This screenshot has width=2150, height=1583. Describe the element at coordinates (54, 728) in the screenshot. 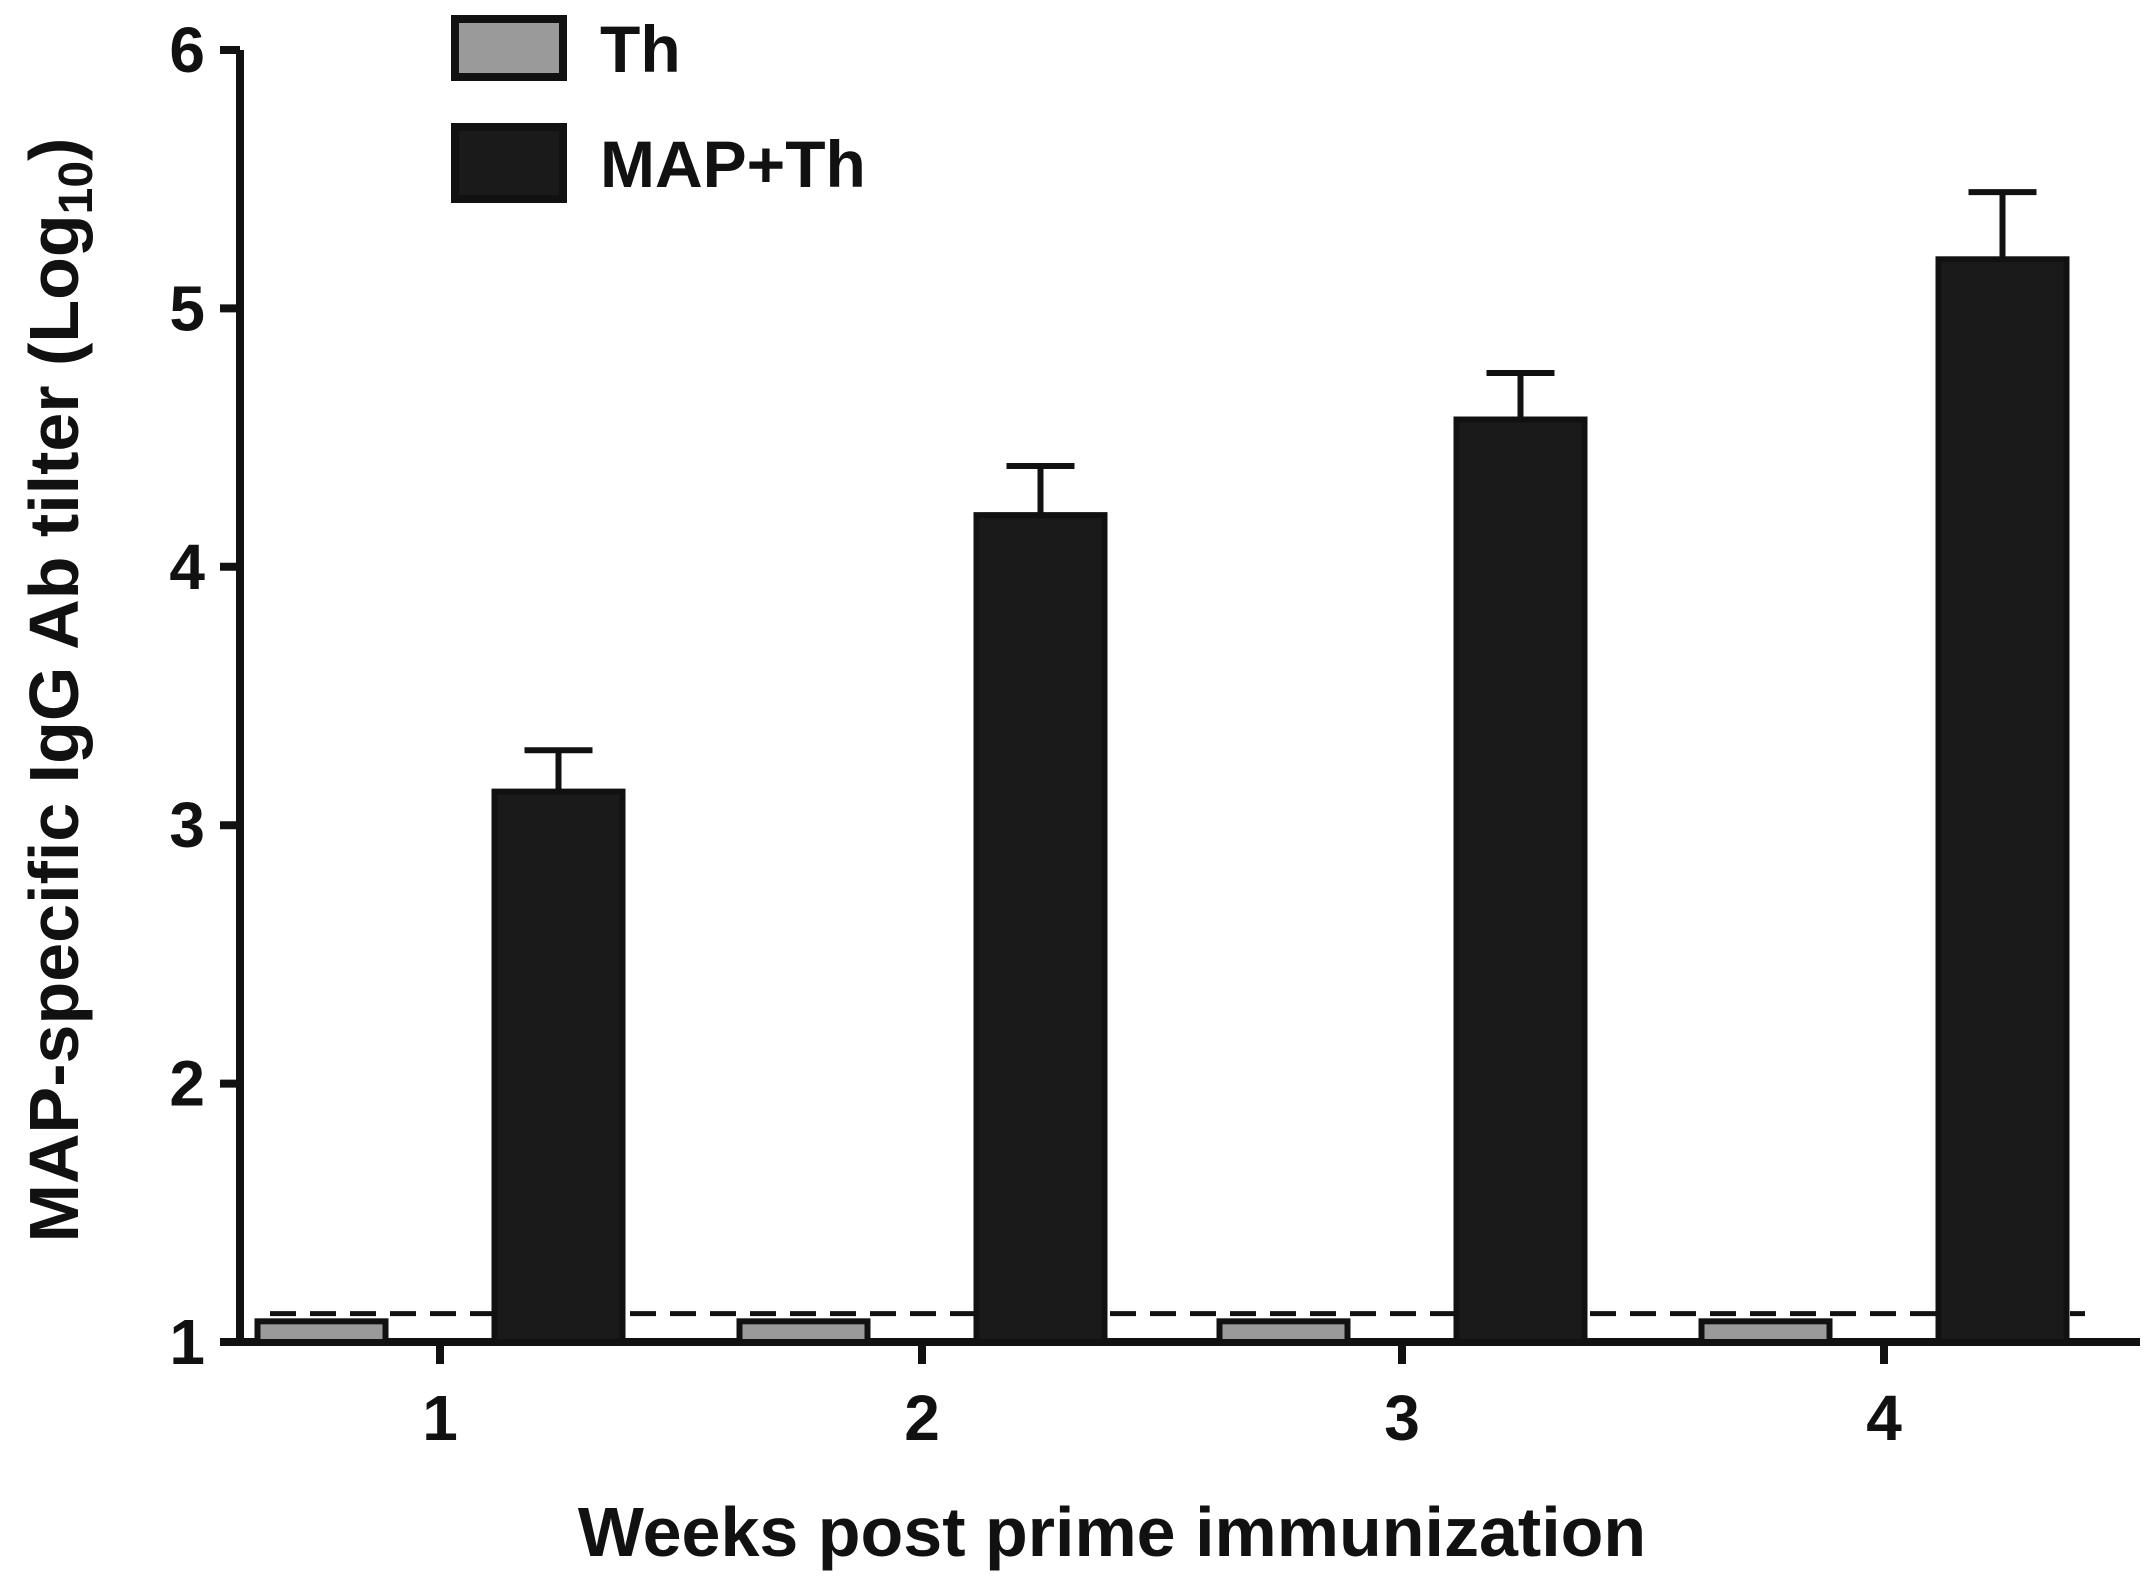

I see `y-axis-title-main: MAP-specific IgG Ab tilter (Log` at that location.